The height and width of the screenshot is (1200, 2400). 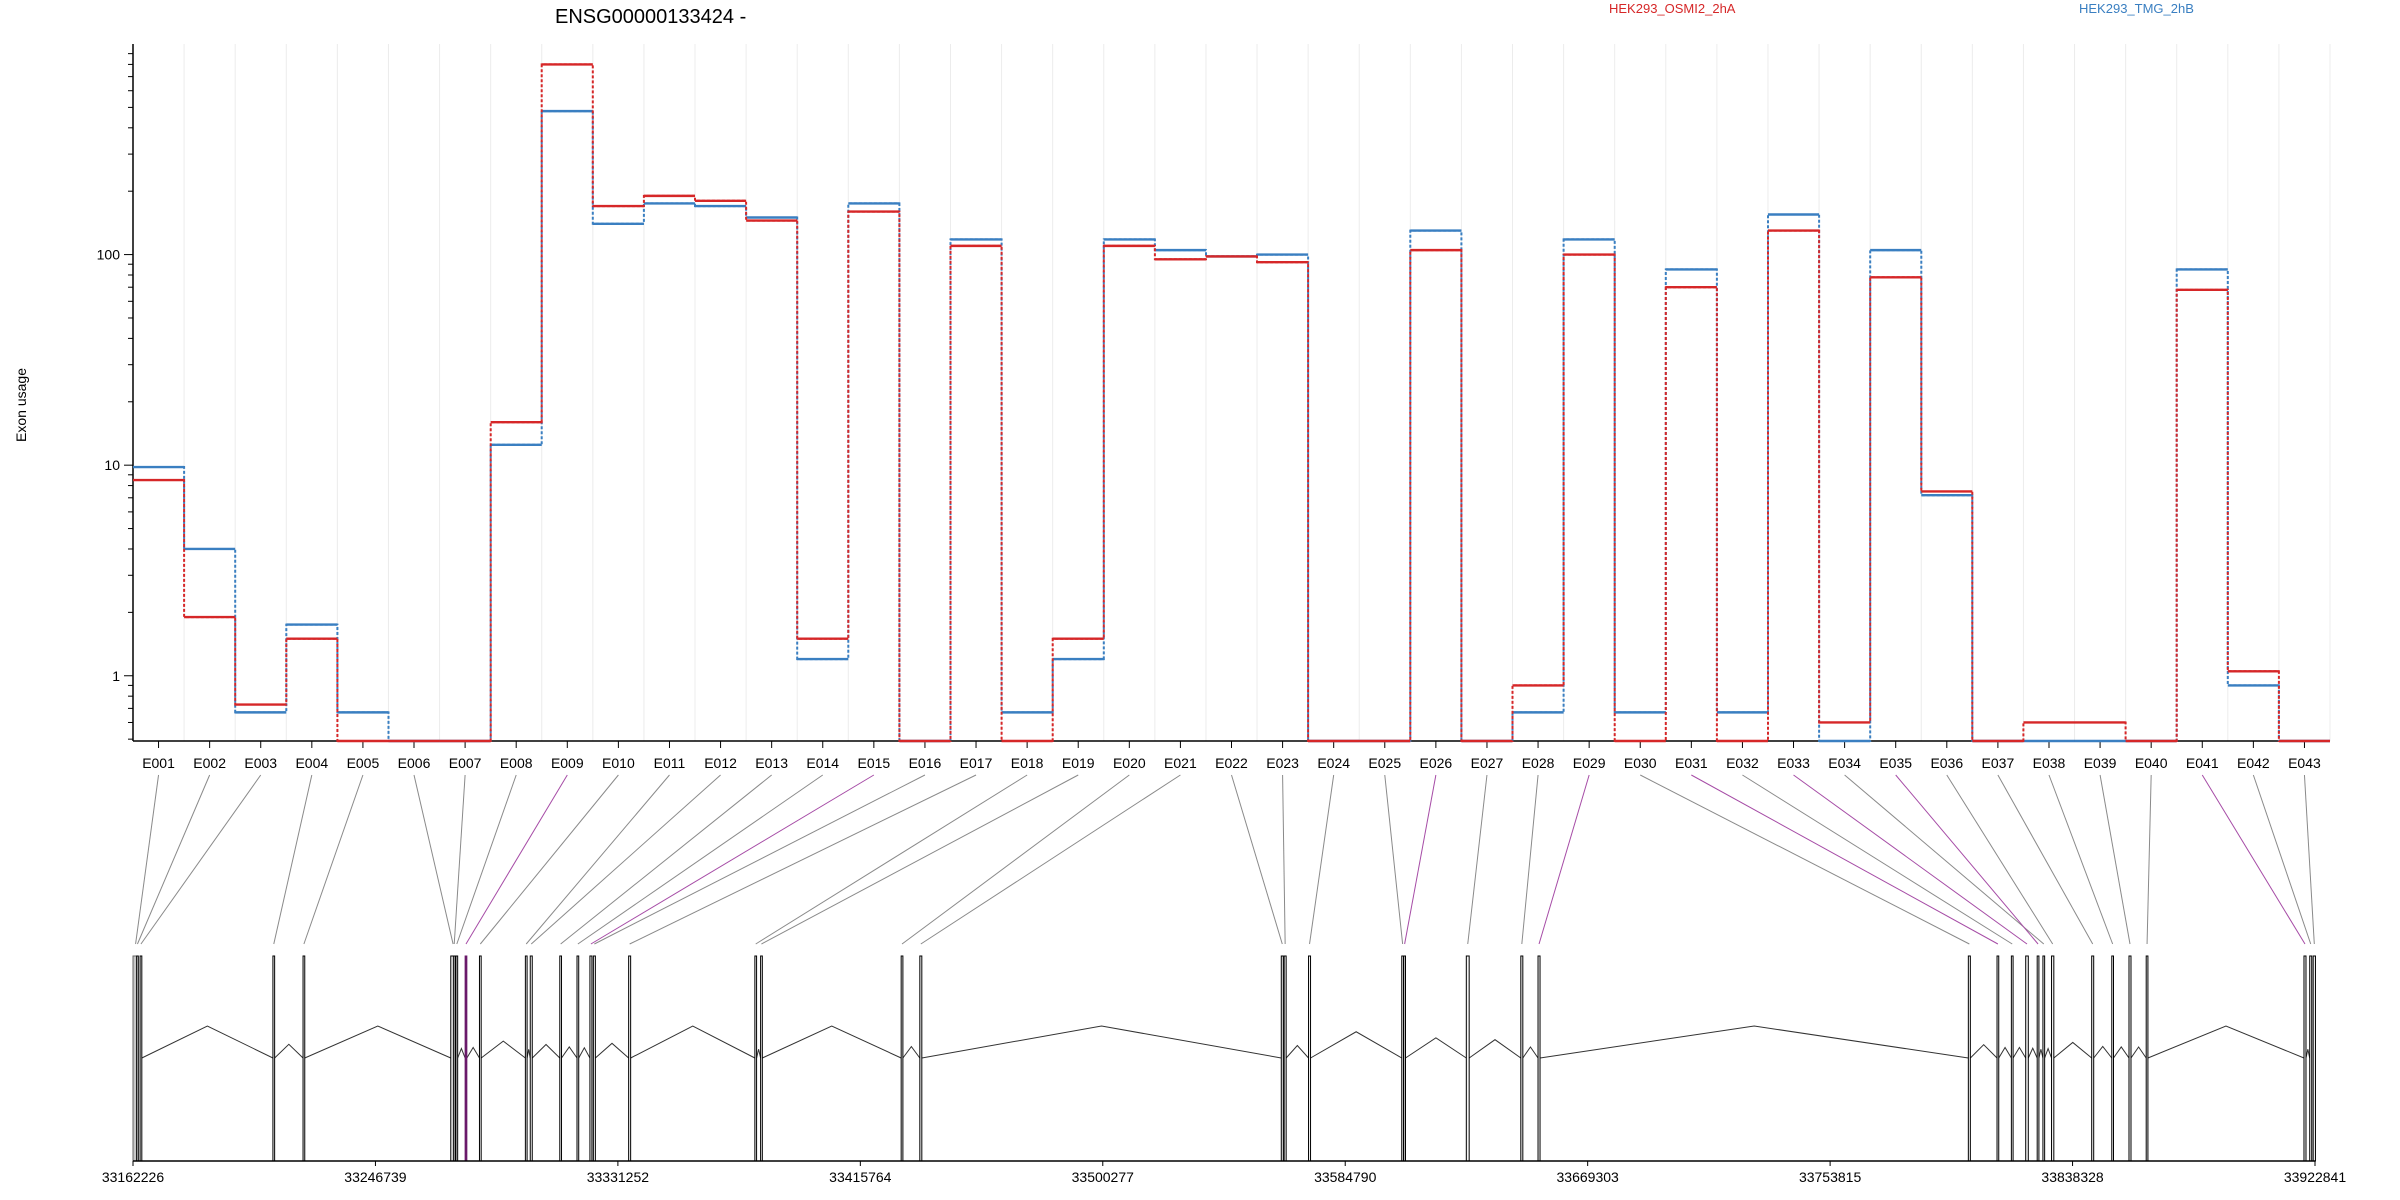 I want to click on y-axis: 1 10 100, so click(x=115, y=392).